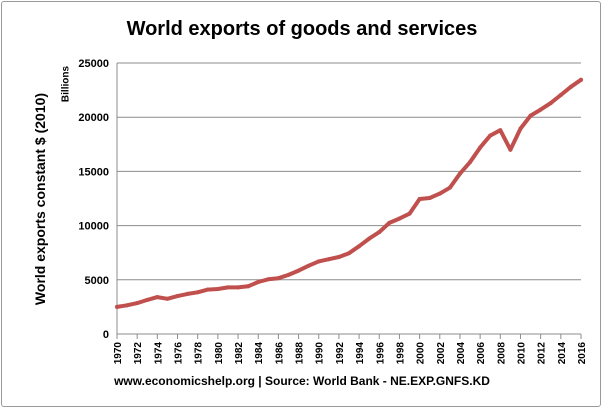 The width and height of the screenshot is (604, 410). I want to click on y-tick-label: 0, so click(106, 335).